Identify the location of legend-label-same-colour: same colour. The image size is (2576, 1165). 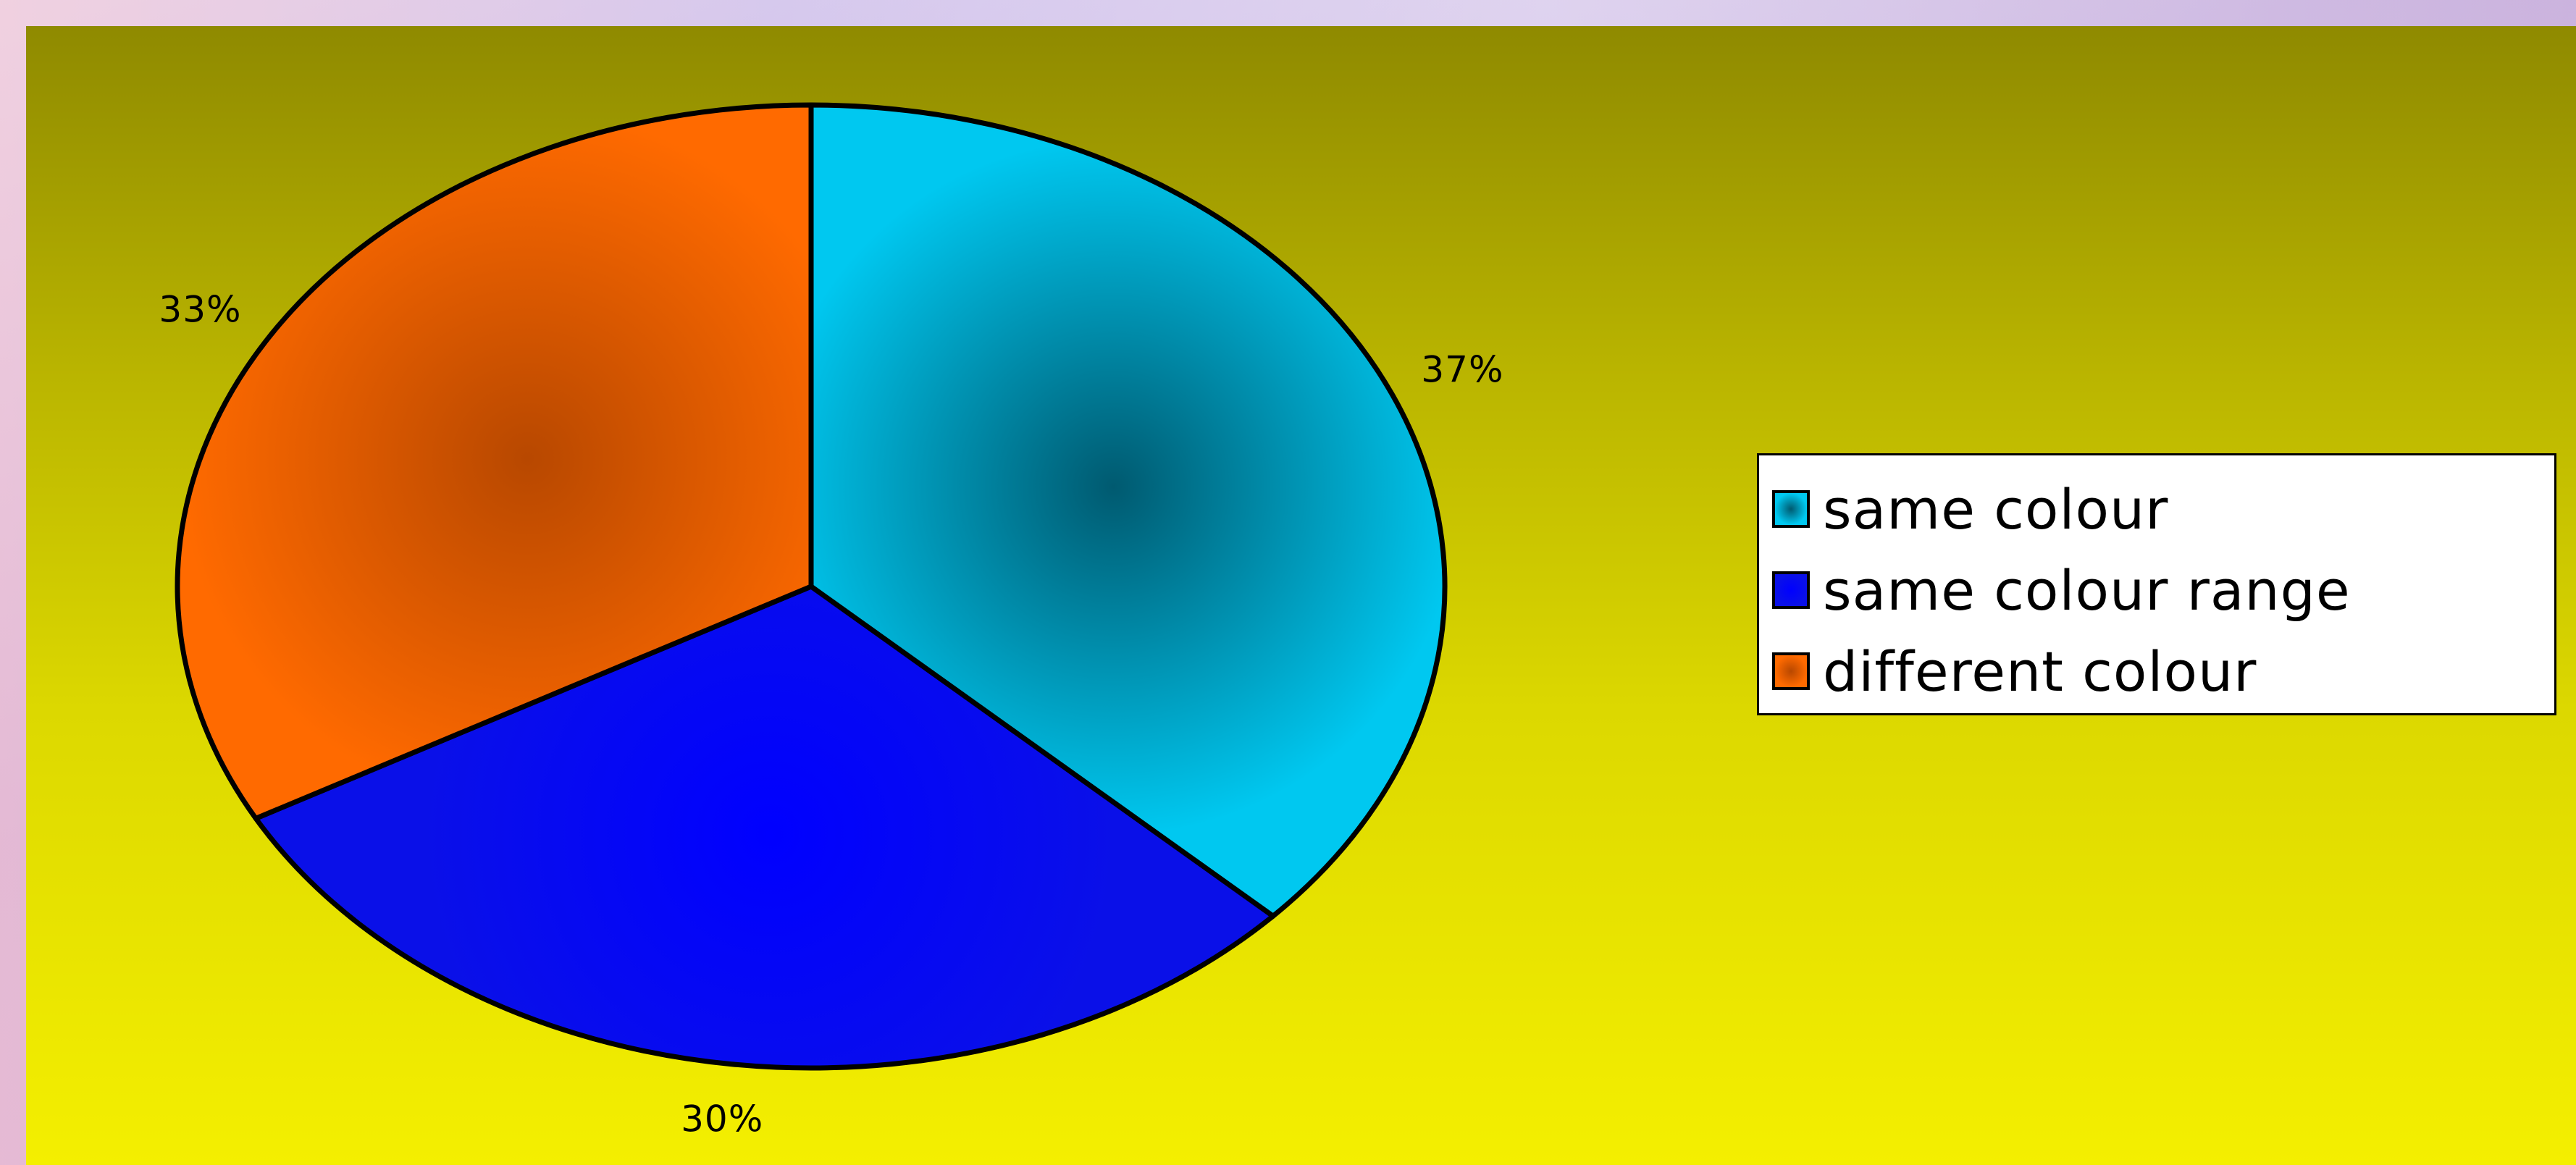
(1996, 509).